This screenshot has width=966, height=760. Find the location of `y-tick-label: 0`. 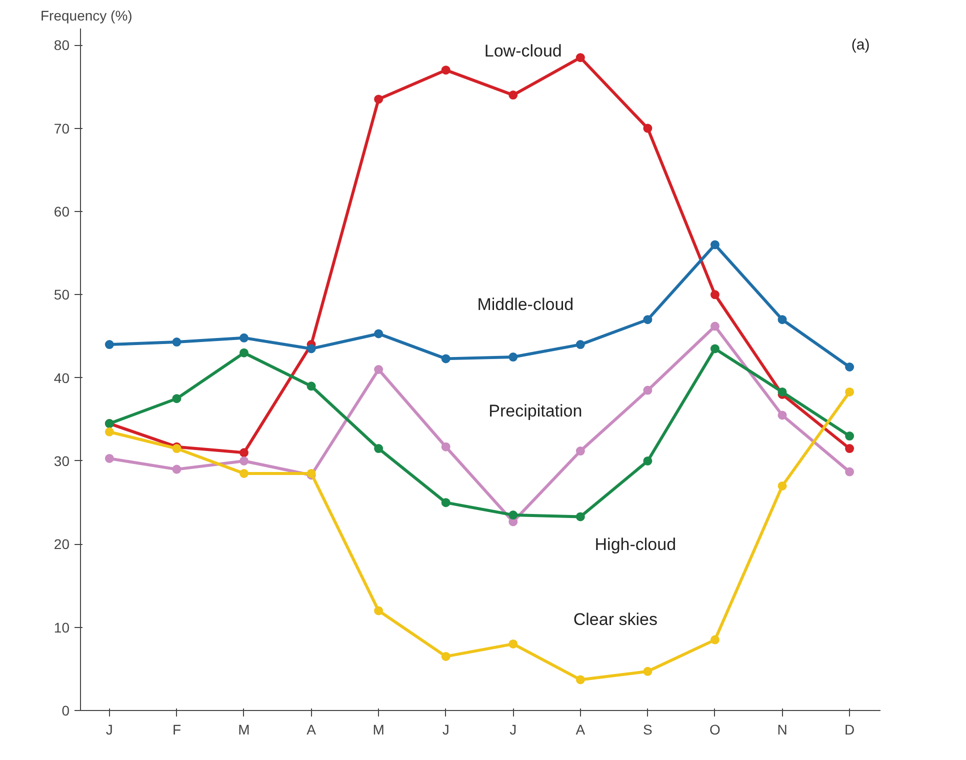

y-tick-label: 0 is located at coordinates (66, 710).